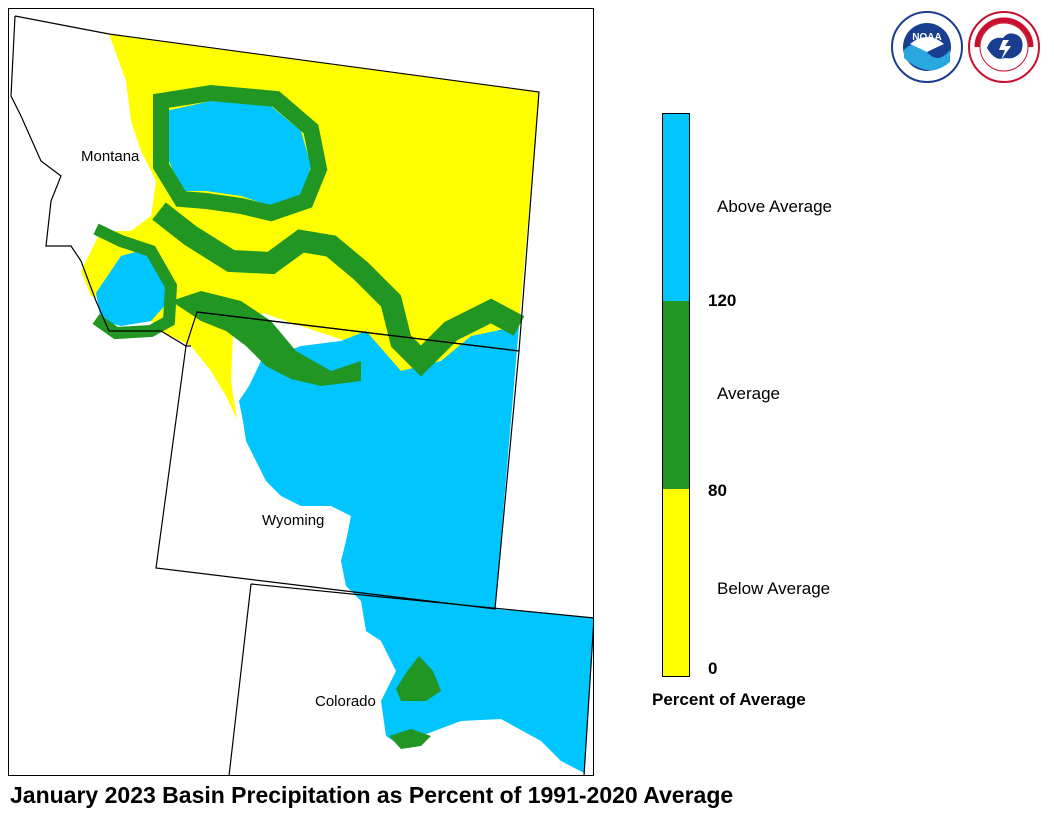 This screenshot has width=1054, height=817. Describe the element at coordinates (345, 701) in the screenshot. I see `state-label-colorado: Colorado` at that location.